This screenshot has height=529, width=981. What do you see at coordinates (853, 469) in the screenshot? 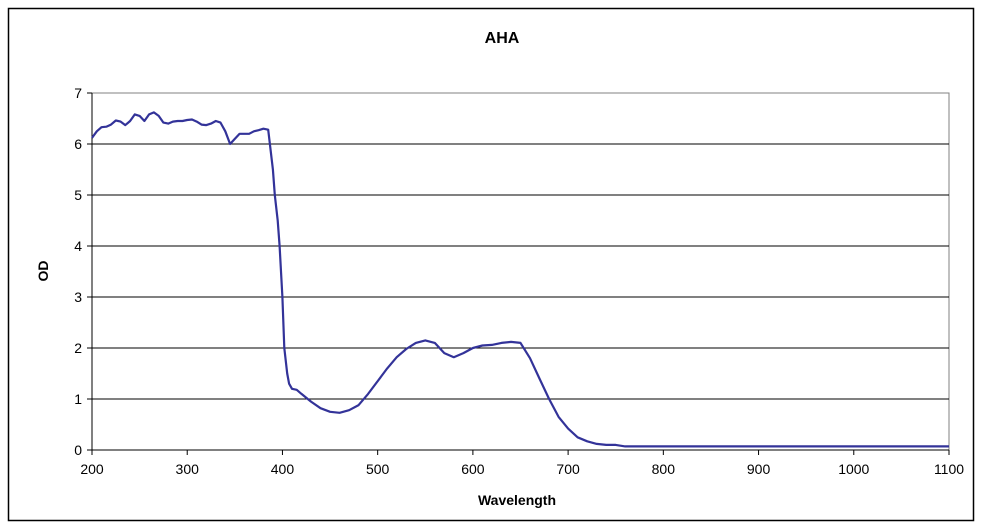
I see `x-tick-label-1000: 1000` at bounding box center [853, 469].